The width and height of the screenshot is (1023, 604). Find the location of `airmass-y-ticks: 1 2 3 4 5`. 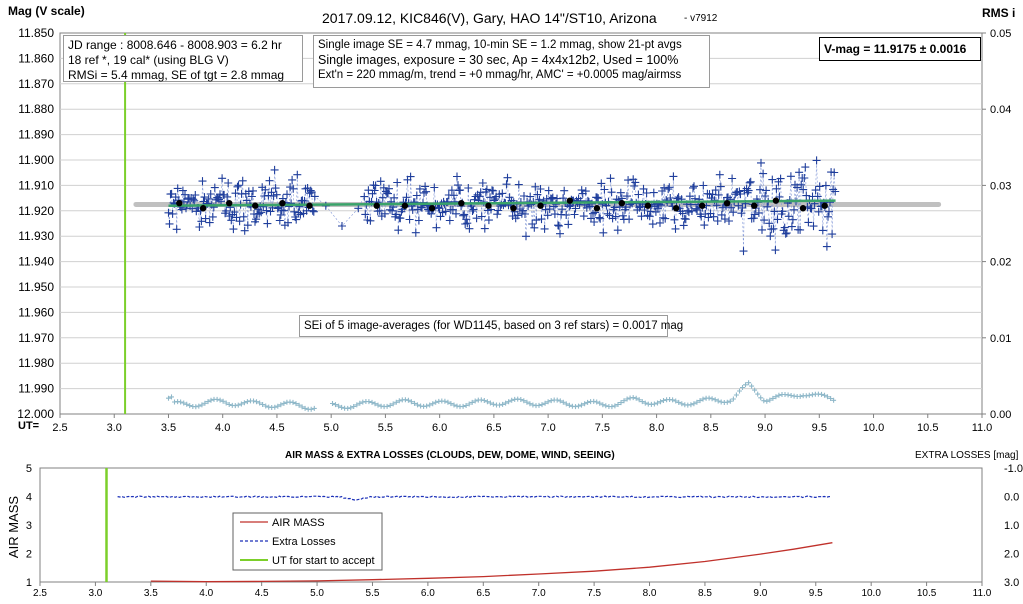

airmass-y-ticks: 1 2 3 4 5 is located at coordinates (29, 526).